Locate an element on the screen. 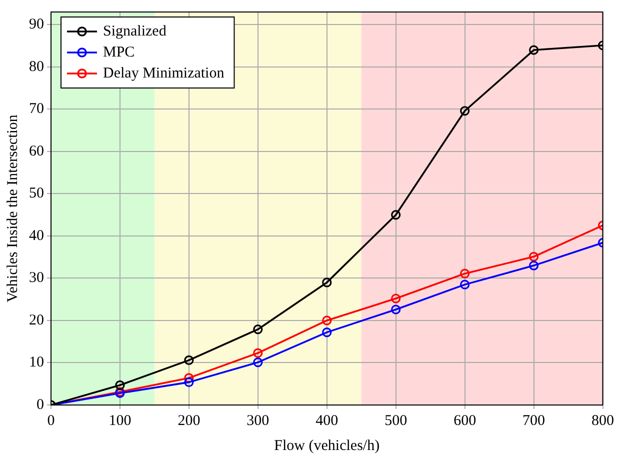 Image resolution: width=617 pixels, height=459 pixels. y-tick-label: 80 is located at coordinates (36, 66).